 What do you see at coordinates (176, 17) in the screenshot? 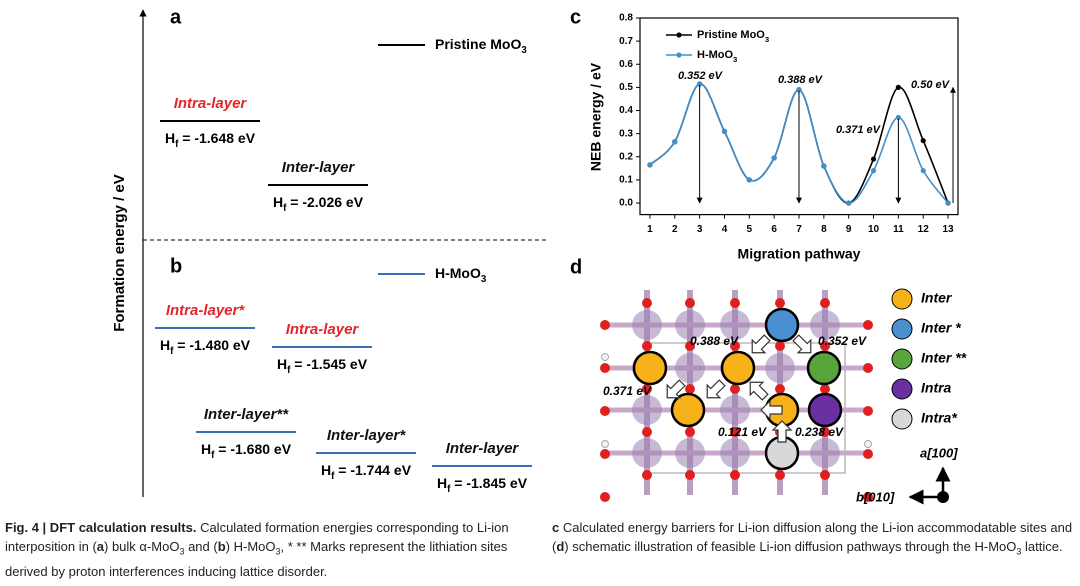
I see `panel-label: a` at bounding box center [176, 17].